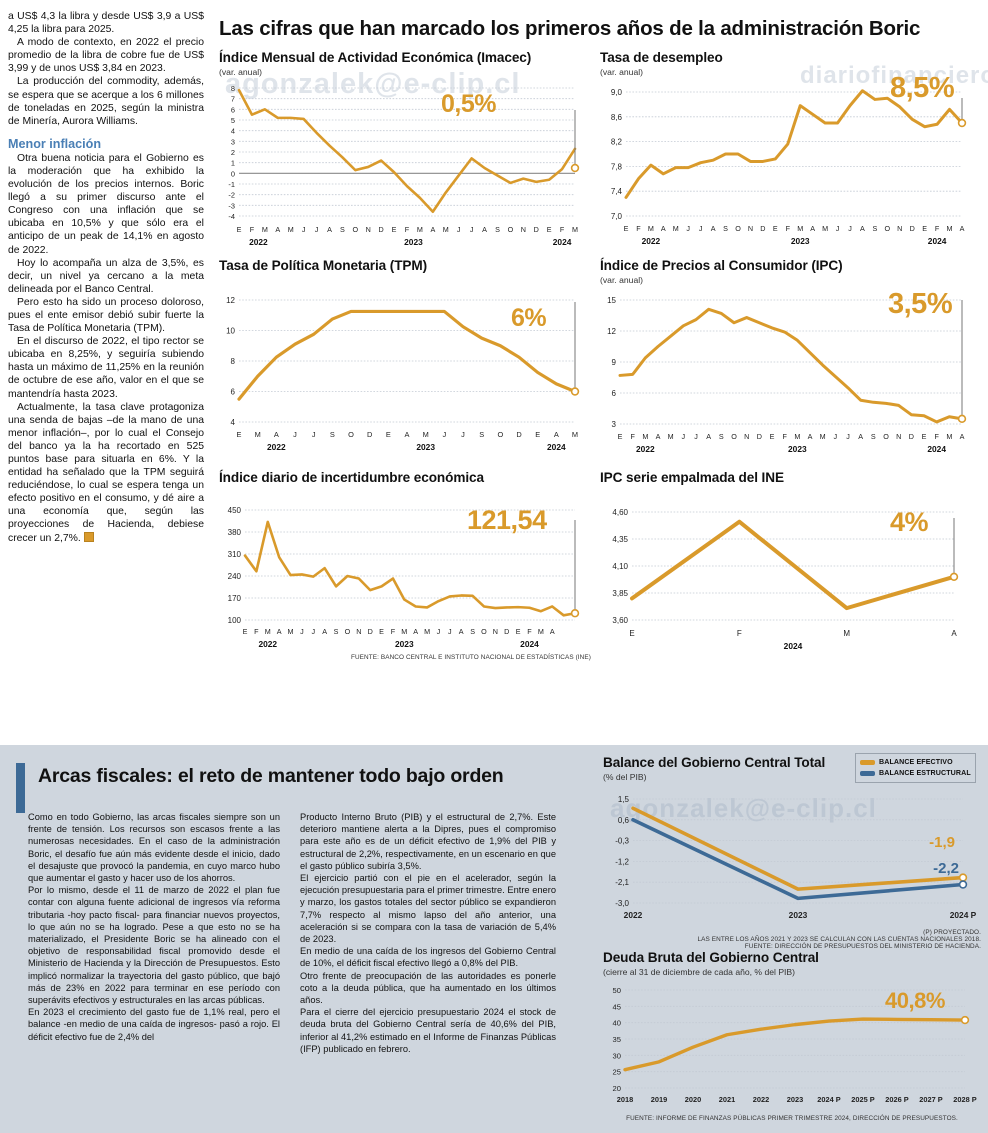 The width and height of the screenshot is (988, 1133). Describe the element at coordinates (617, 216) in the screenshot. I see `svg-text: 7,0` at that location.